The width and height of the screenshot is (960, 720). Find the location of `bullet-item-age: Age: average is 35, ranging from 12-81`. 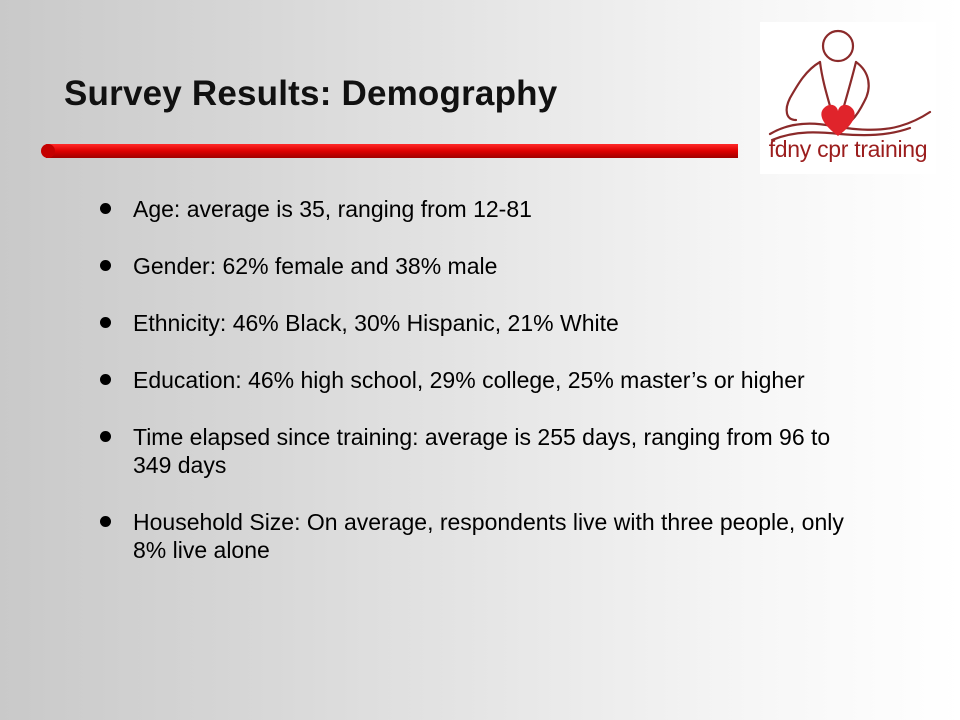

bullet-item-age: Age: average is 35, ranging from 12-81 is located at coordinates (480, 209).